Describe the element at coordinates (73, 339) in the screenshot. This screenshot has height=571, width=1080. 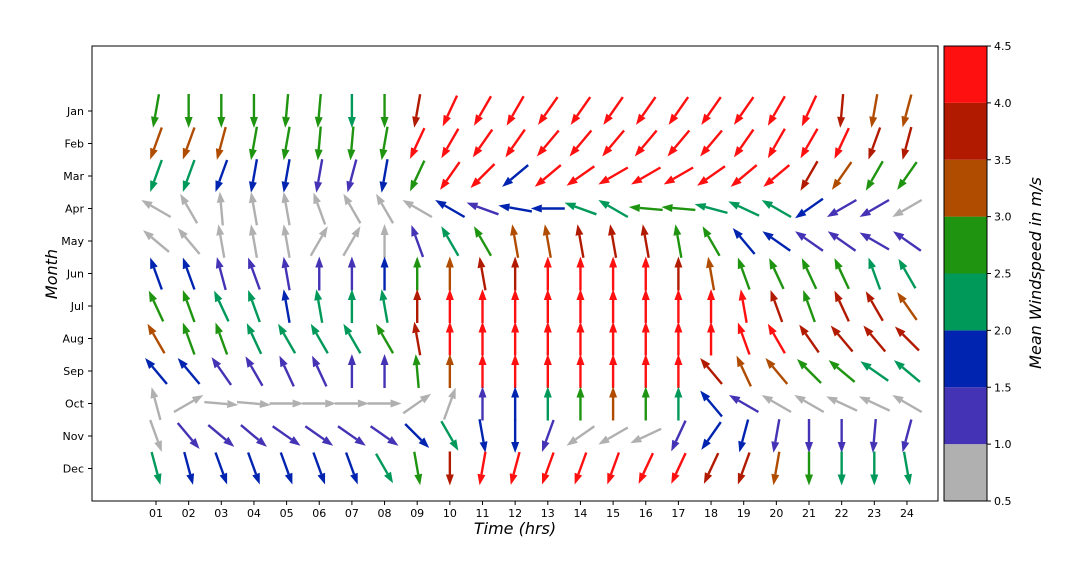
I see `y-tick-label: Aug` at that location.